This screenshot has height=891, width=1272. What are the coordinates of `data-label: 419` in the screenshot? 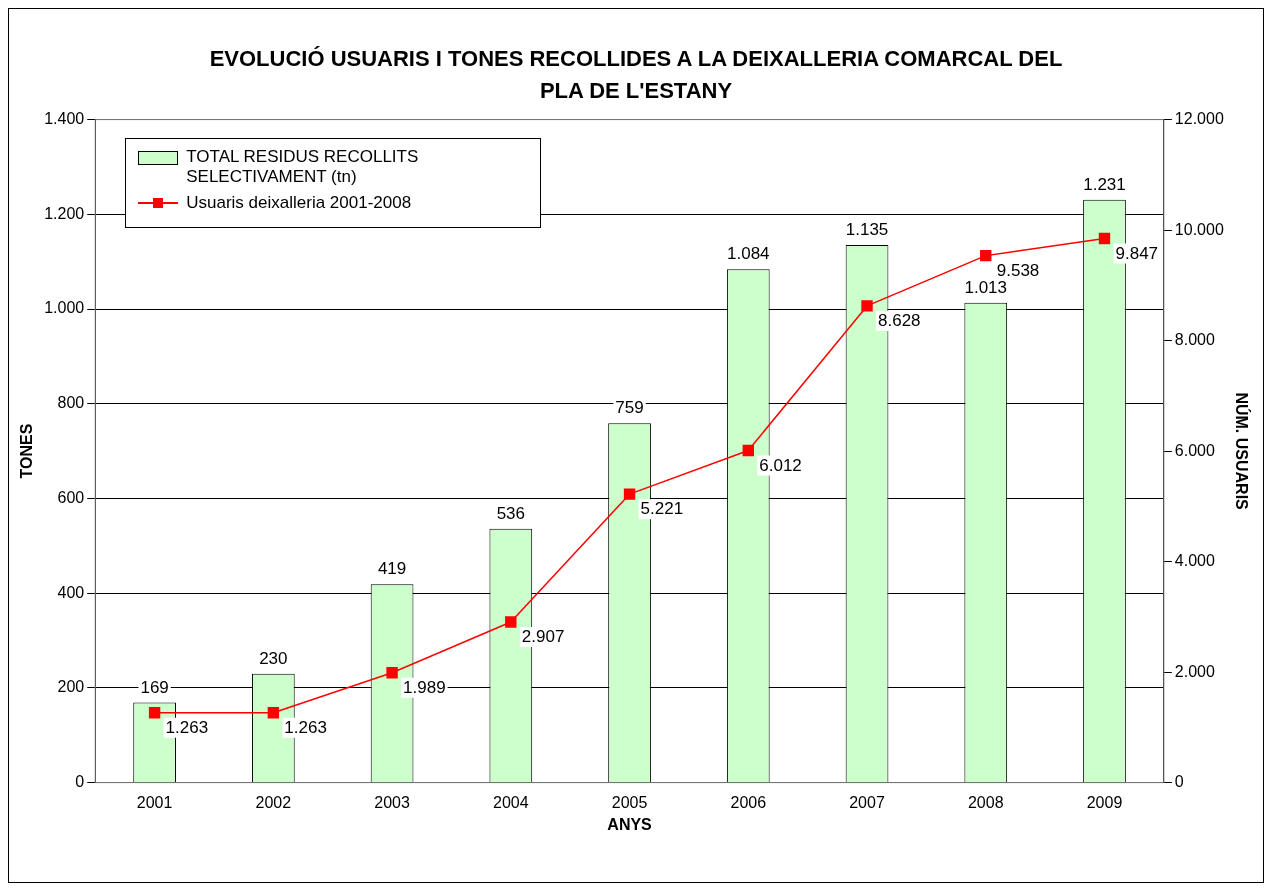 It's located at (392, 569).